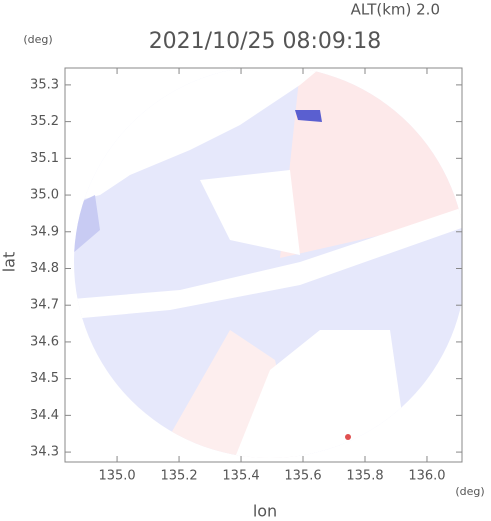 Image resolution: width=491 pixels, height=521 pixels. What do you see at coordinates (44, 84) in the screenshot?
I see `y-tick-label: 35.3` at bounding box center [44, 84].